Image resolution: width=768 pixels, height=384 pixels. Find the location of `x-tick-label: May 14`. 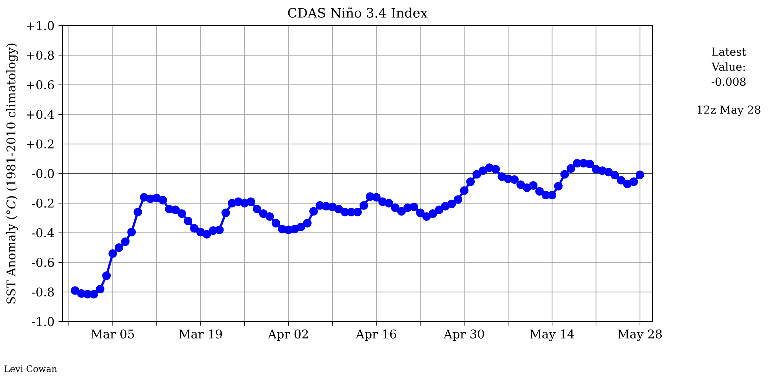

x-tick-label: May 14 is located at coordinates (552, 336).